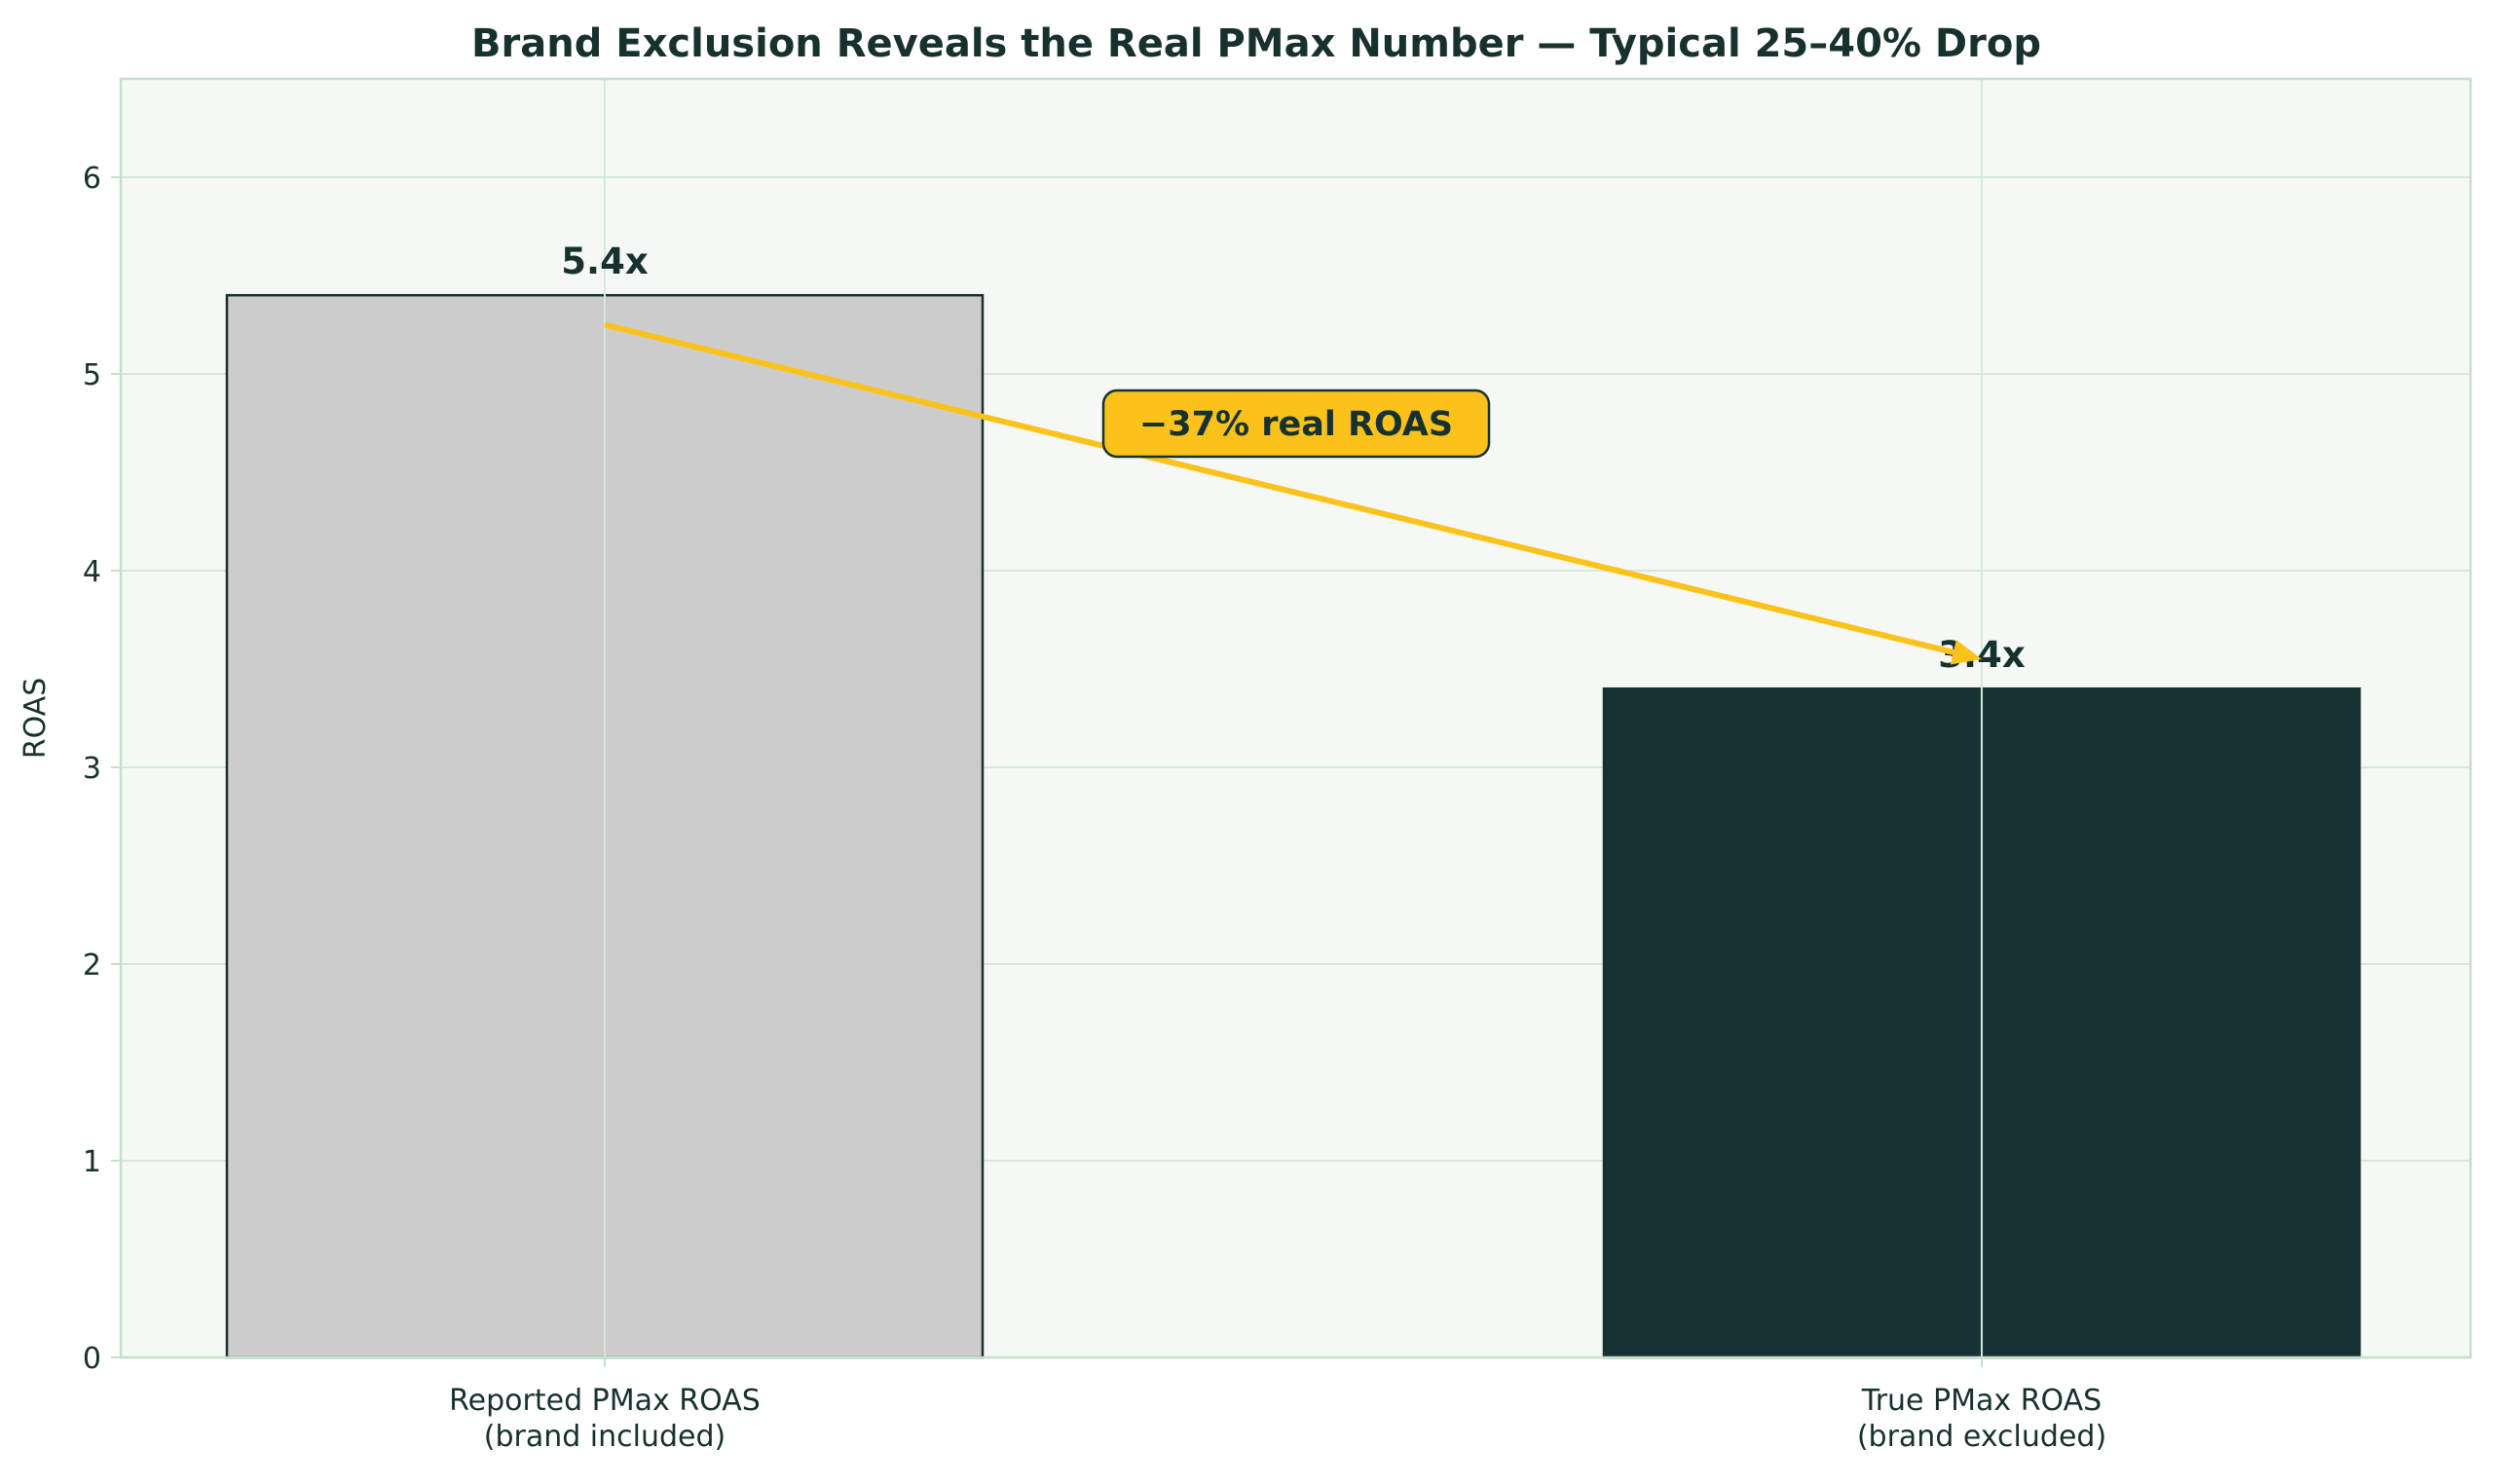 The height and width of the screenshot is (1484, 2493). I want to click on data-label-2: 3.4x, so click(1982, 655).